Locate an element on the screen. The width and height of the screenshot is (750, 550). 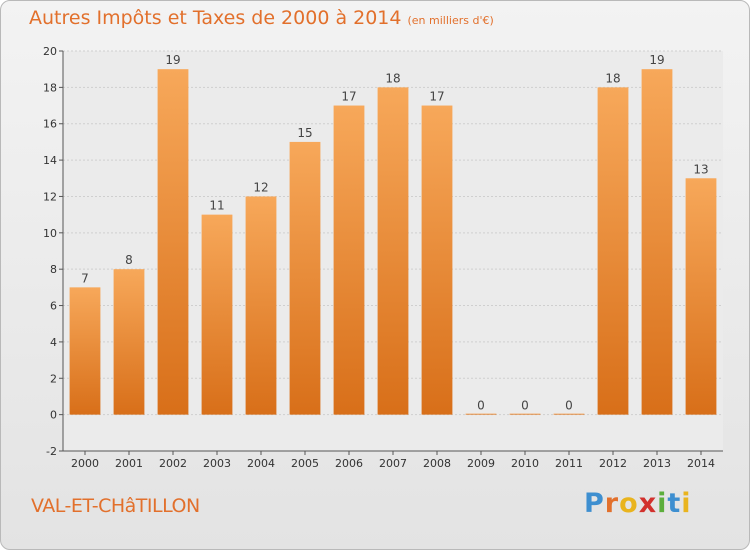
logo-letter: o is located at coordinates (629, 503).